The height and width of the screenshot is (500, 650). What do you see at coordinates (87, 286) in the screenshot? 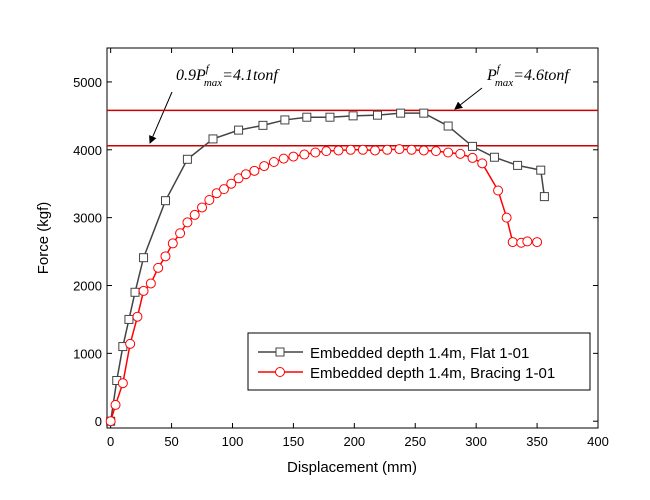
I see `y-tick-label: 2000` at bounding box center [87, 286].